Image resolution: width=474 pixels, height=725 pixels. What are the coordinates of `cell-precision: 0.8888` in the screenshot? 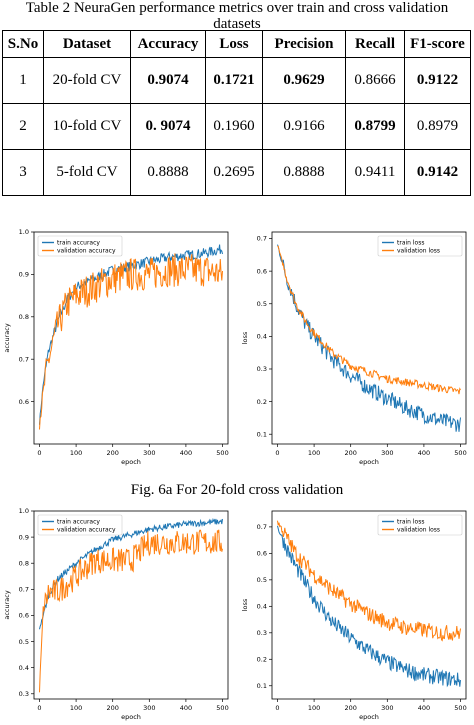 It's located at (304, 172).